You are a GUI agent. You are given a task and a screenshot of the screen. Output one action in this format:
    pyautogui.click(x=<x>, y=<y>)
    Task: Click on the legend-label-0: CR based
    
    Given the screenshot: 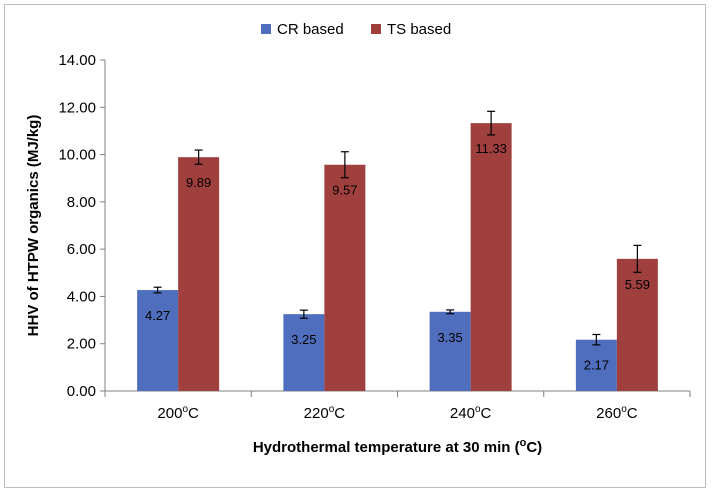 What is the action you would take?
    pyautogui.click(x=310, y=29)
    